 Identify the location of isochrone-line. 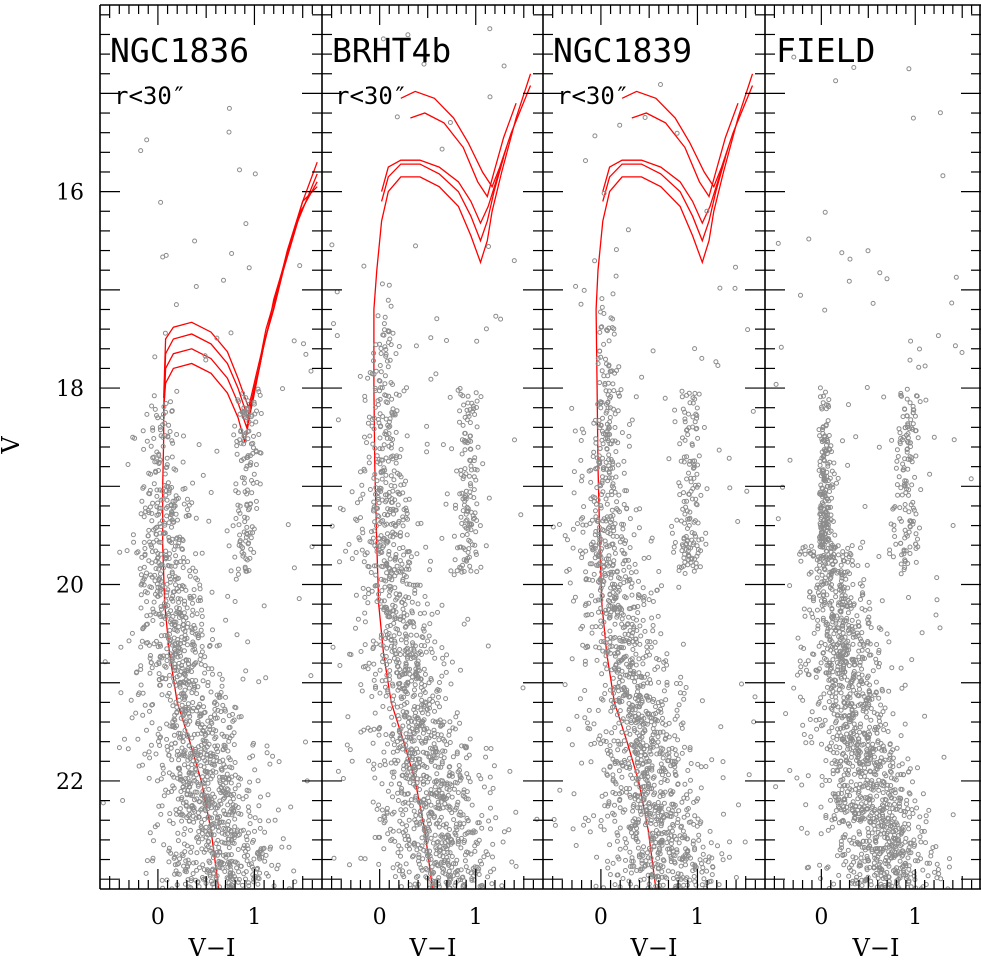
(685, 150).